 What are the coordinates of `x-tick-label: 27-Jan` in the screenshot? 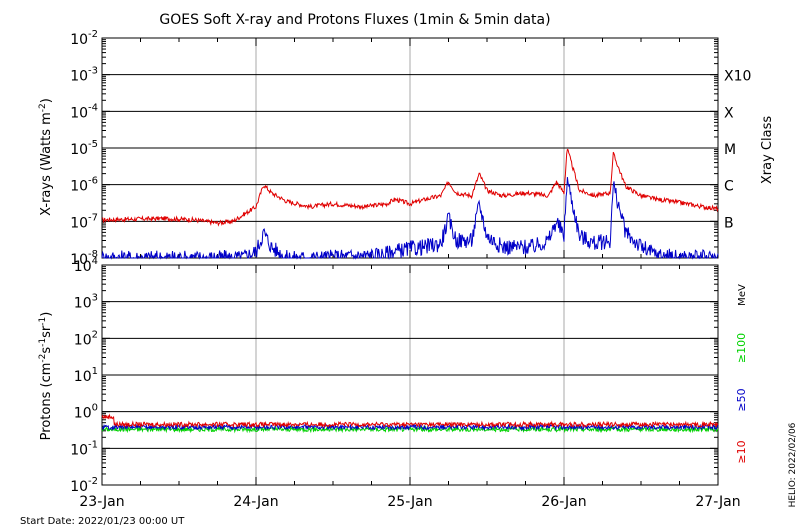 It's located at (717, 502).